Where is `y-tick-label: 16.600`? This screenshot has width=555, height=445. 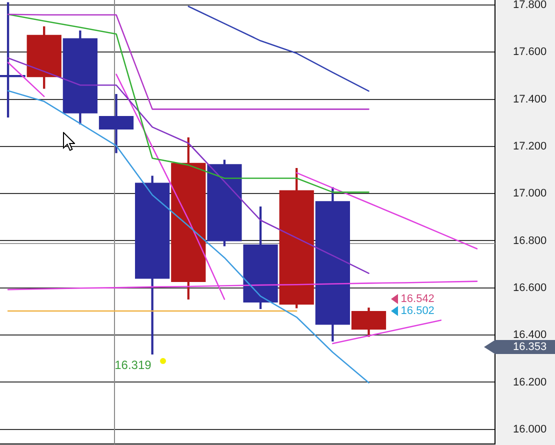 y-tick-label: 16.600 is located at coordinates (530, 288).